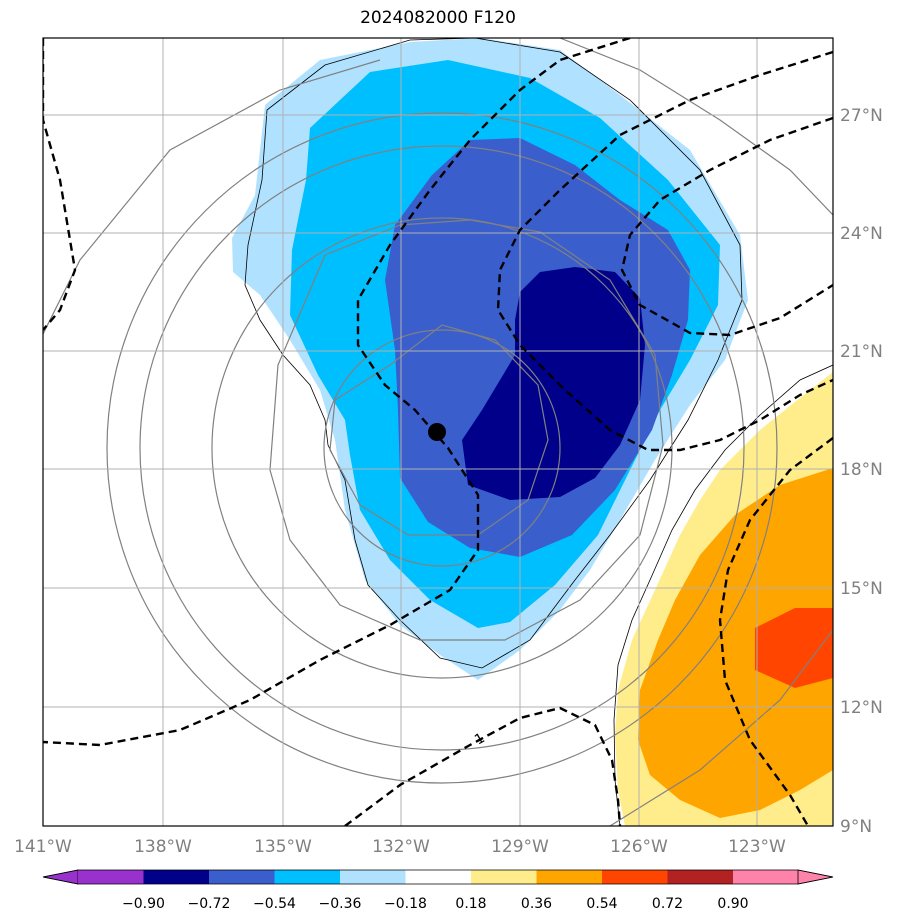 This screenshot has width=903, height=924. What do you see at coordinates (639, 847) in the screenshot?
I see `lon-label: 126°W` at bounding box center [639, 847].